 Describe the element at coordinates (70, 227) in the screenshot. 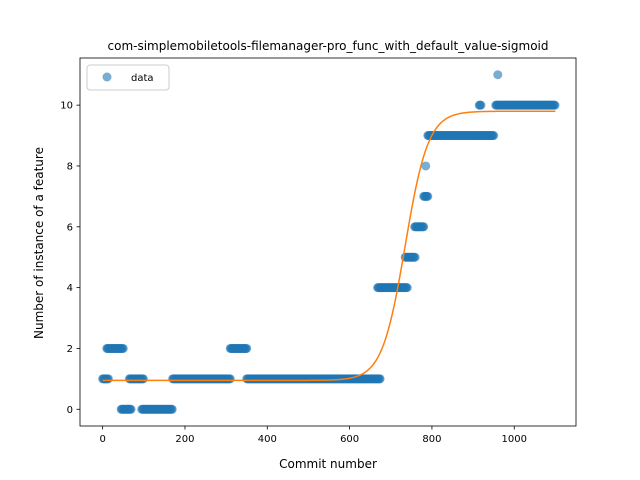

I see `y-tick-label: 6` at that location.